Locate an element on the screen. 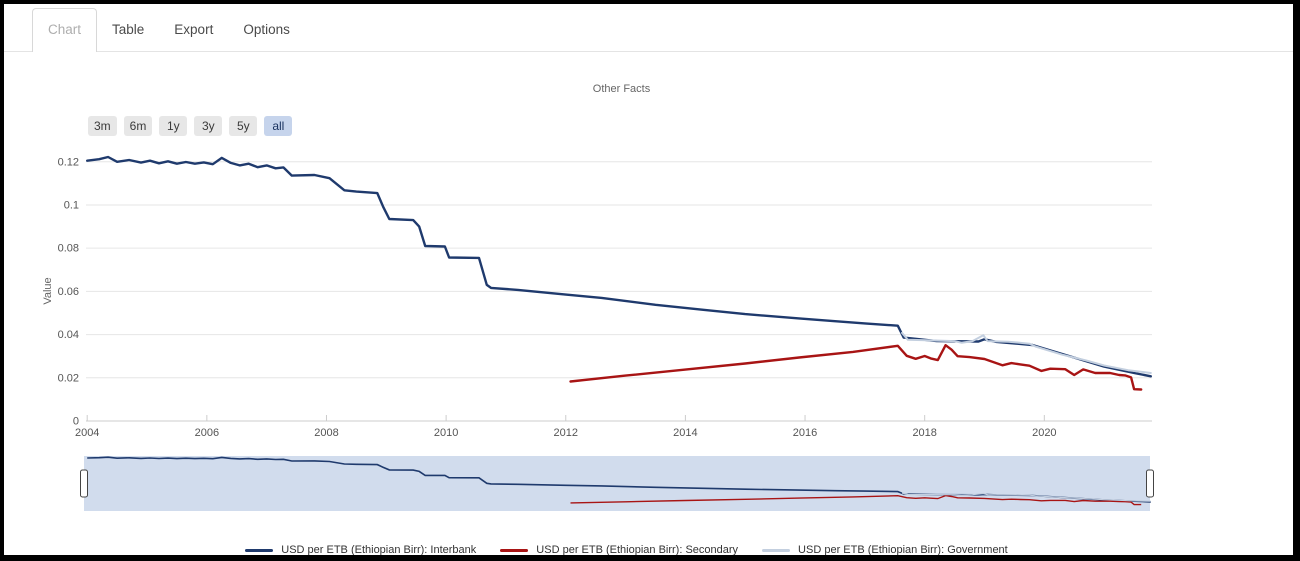 The width and height of the screenshot is (1300, 561). y-tick-label: 0.12 is located at coordinates (68, 162).